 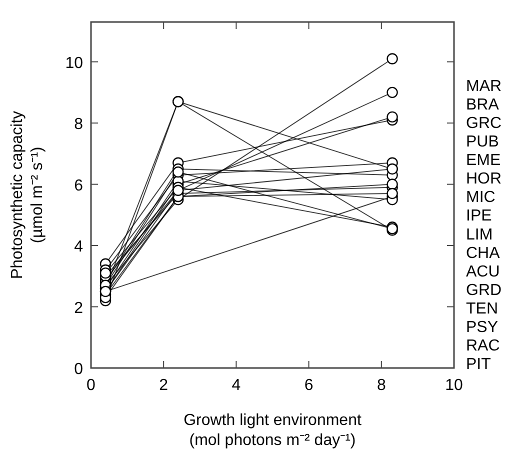 What do you see at coordinates (454, 385) in the screenshot?
I see `x-tick-label: 10` at bounding box center [454, 385].